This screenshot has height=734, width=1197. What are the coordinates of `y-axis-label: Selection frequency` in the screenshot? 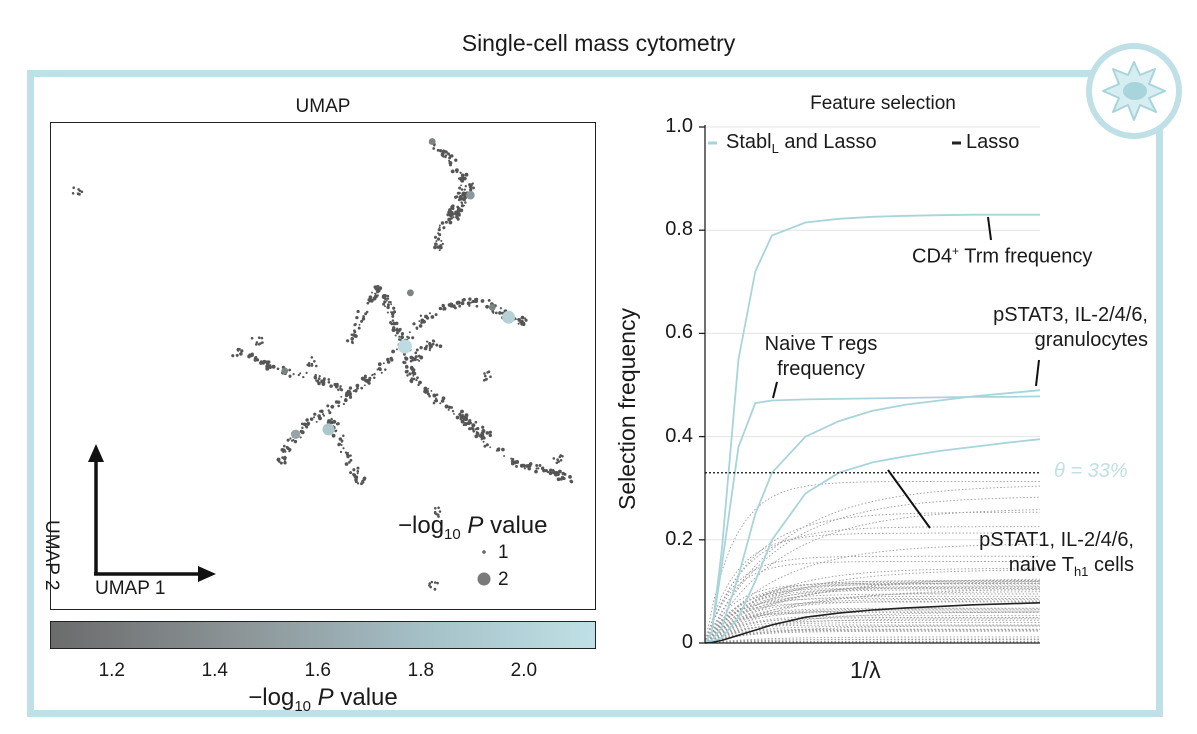 It's located at (627, 408).